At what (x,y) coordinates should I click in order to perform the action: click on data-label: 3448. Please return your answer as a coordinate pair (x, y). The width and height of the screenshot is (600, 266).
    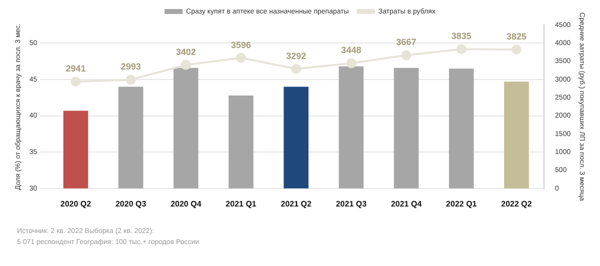
    Looking at the image, I should click on (351, 50).